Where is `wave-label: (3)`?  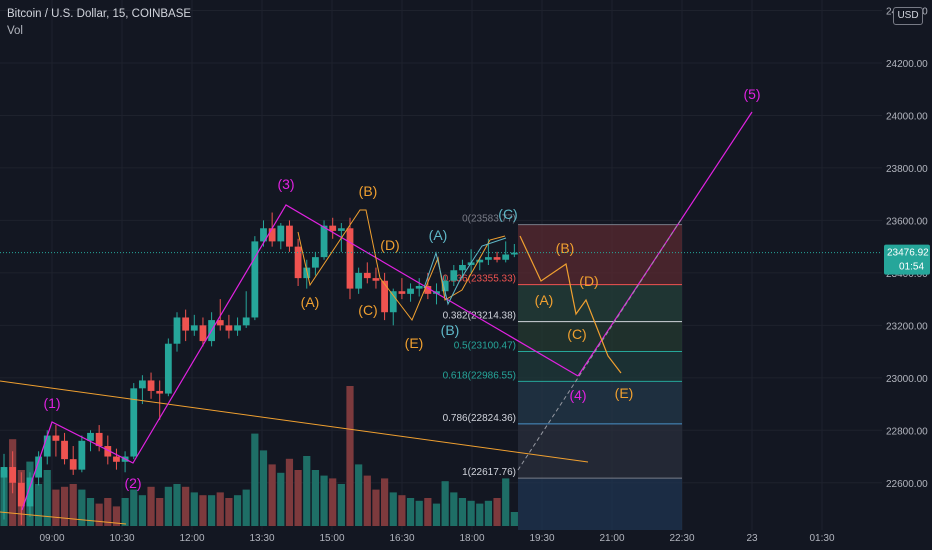
wave-label: (3) is located at coordinates (285, 184).